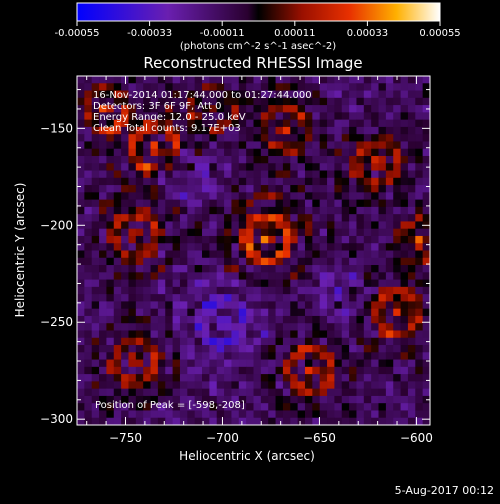  What do you see at coordinates (167, 128) in the screenshot?
I see `annotation-clean: Clean Total counts: 9.17E+03` at bounding box center [167, 128].